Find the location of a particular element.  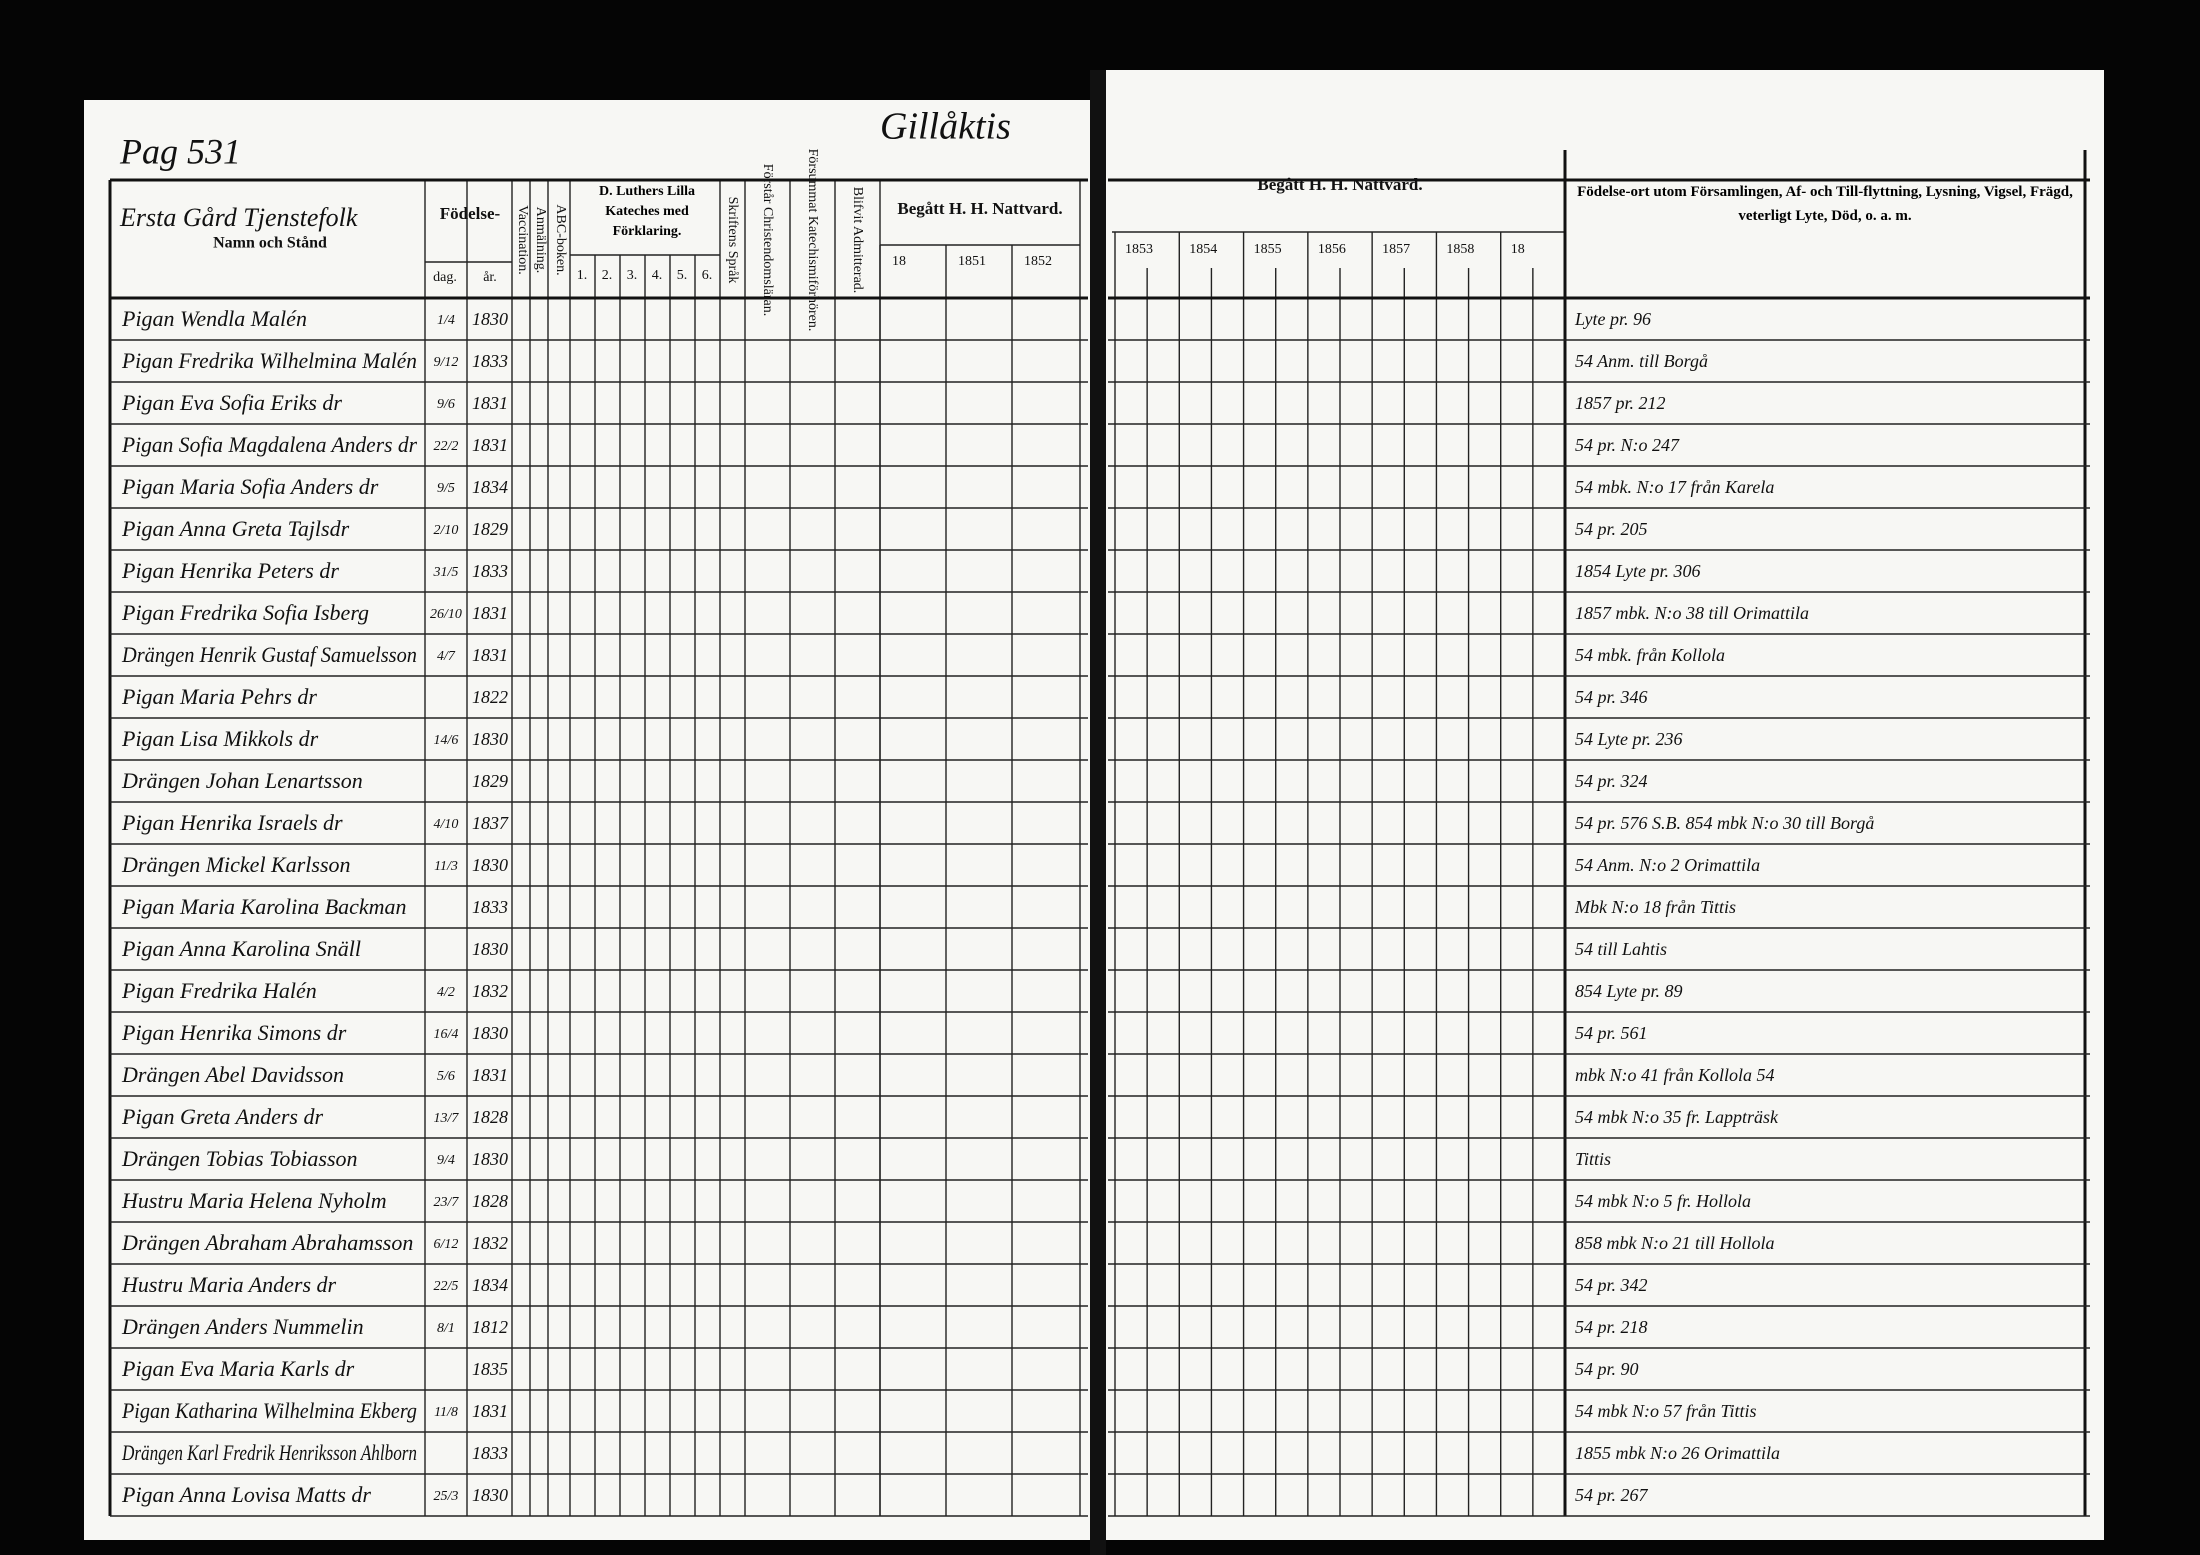

binding is located at coordinates (1098, 812).